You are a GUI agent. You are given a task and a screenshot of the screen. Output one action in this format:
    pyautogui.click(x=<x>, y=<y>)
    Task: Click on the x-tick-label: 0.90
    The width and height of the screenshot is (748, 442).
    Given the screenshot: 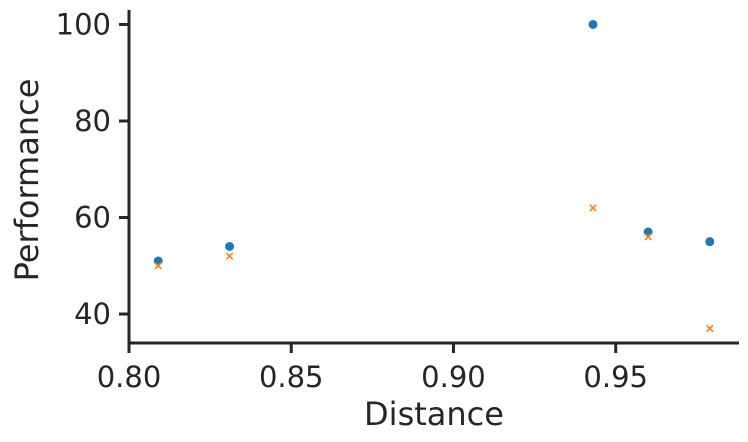 What is the action you would take?
    pyautogui.click(x=453, y=377)
    